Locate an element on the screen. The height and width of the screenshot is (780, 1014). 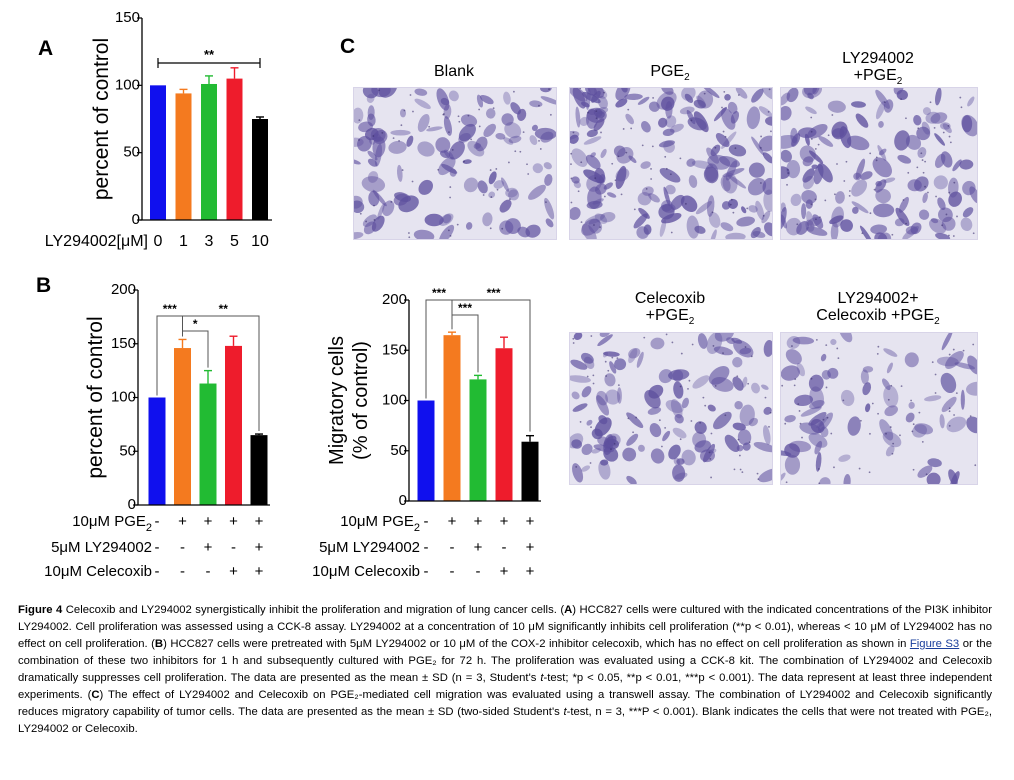
caption-t-italic-1: t is located at coordinates (542, 678).